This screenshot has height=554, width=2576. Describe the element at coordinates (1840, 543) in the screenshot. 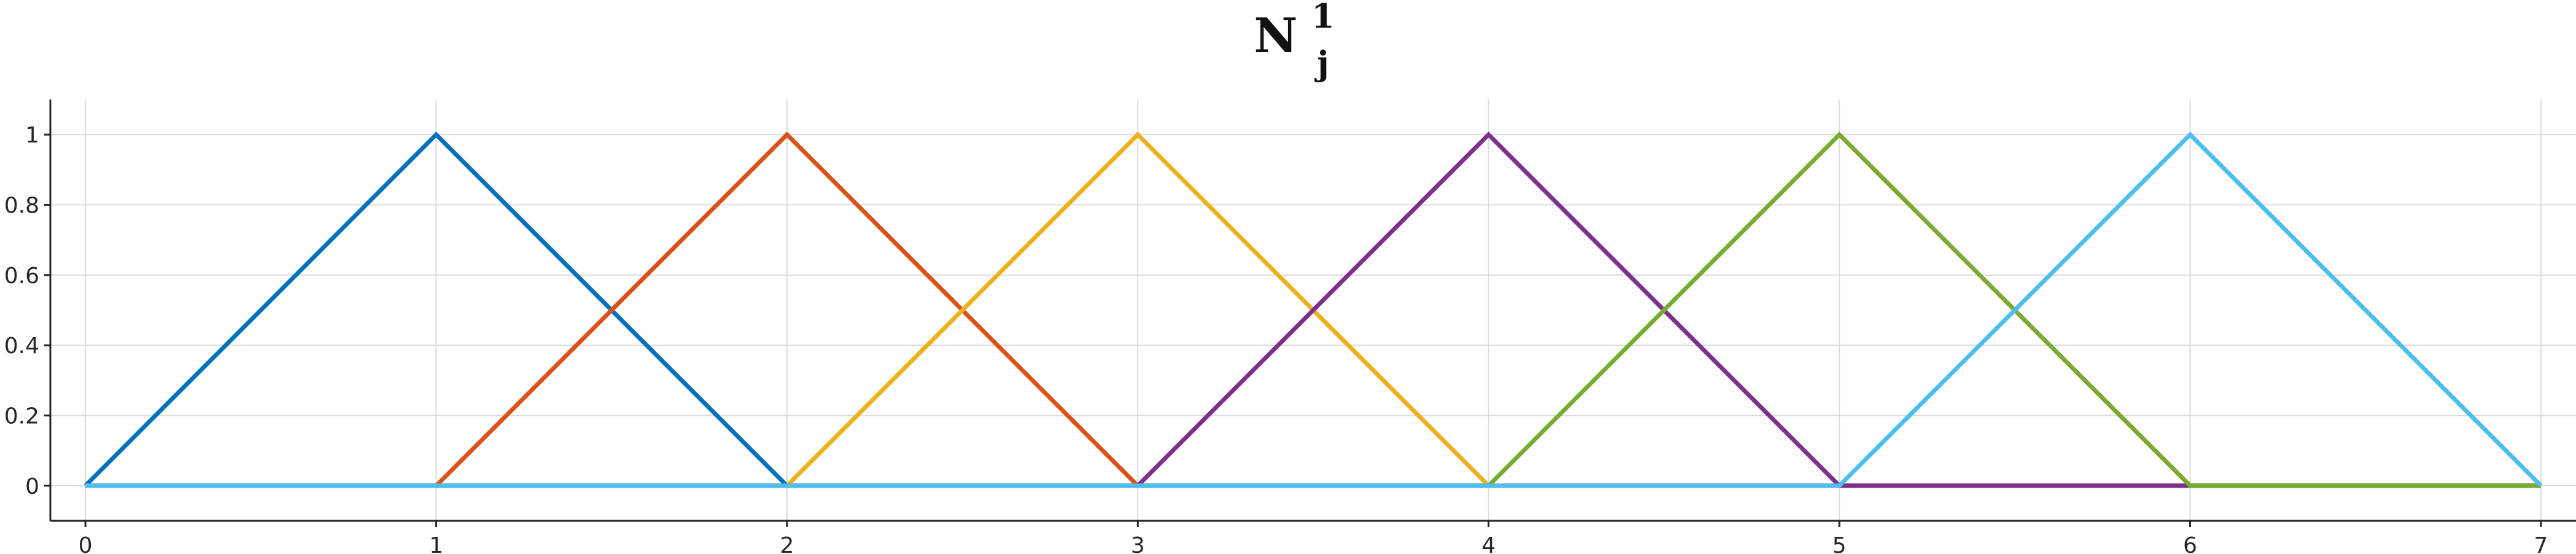

I see `x-tick-label: 5` at that location.